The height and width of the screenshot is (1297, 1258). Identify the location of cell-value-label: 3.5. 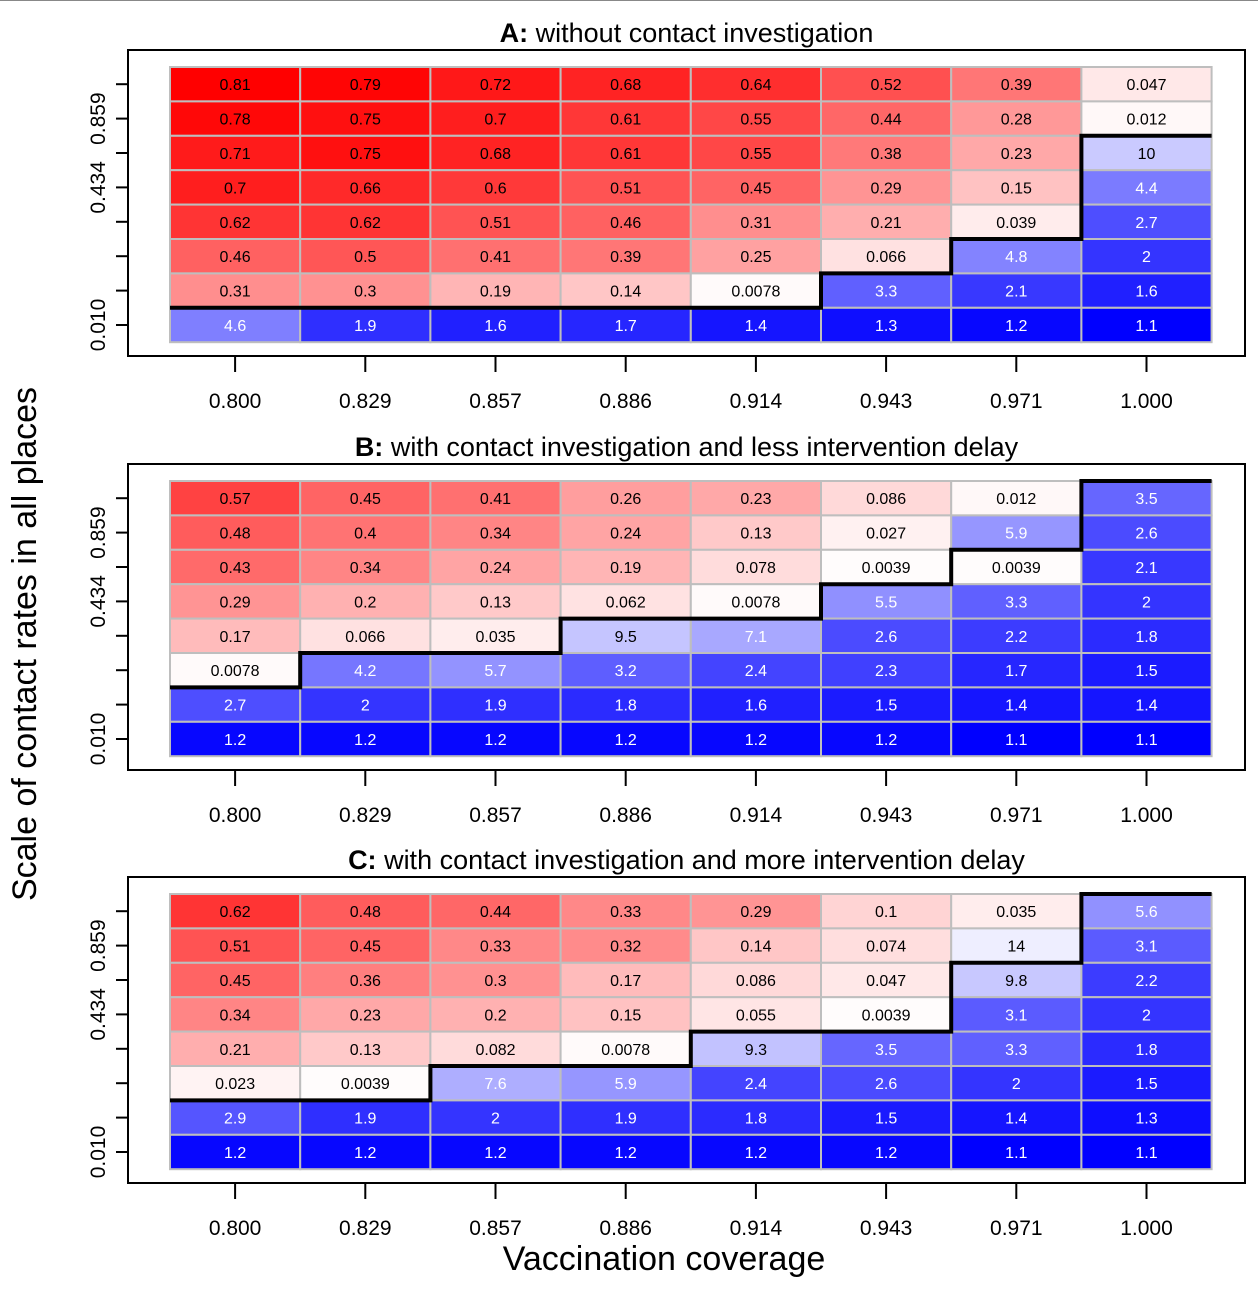
(1146, 499).